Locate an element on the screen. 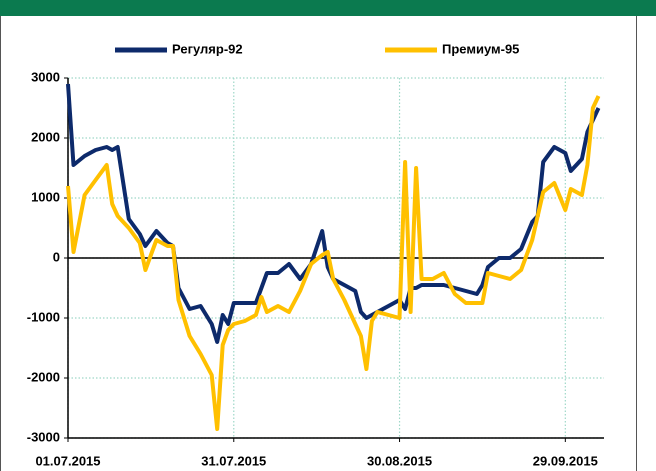 This screenshot has width=656, height=471. x-tick-label: 31.07.2015 is located at coordinates (233, 460).